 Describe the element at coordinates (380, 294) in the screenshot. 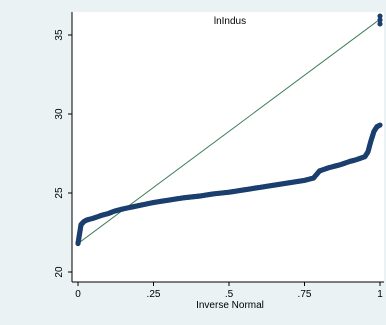

I see `x-tick-label: 1` at that location.